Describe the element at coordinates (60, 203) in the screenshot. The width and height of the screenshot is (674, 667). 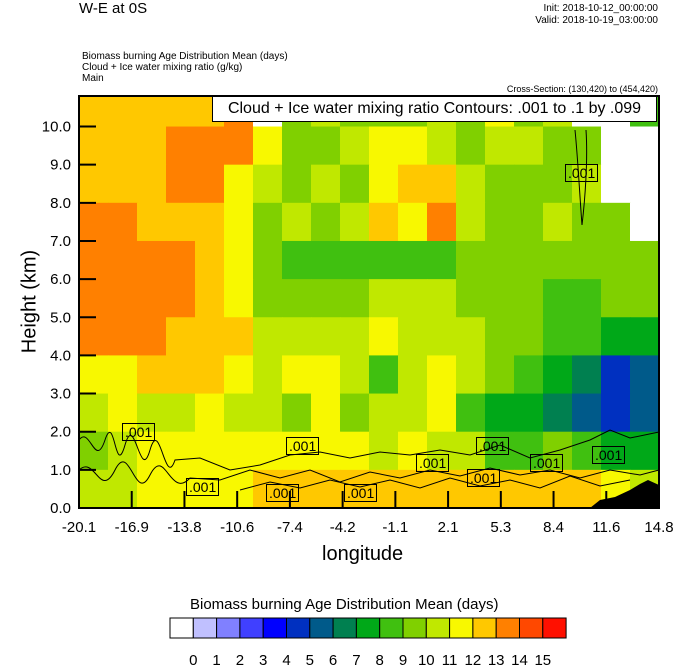
I see `y-tick-label: 8.0` at that location.